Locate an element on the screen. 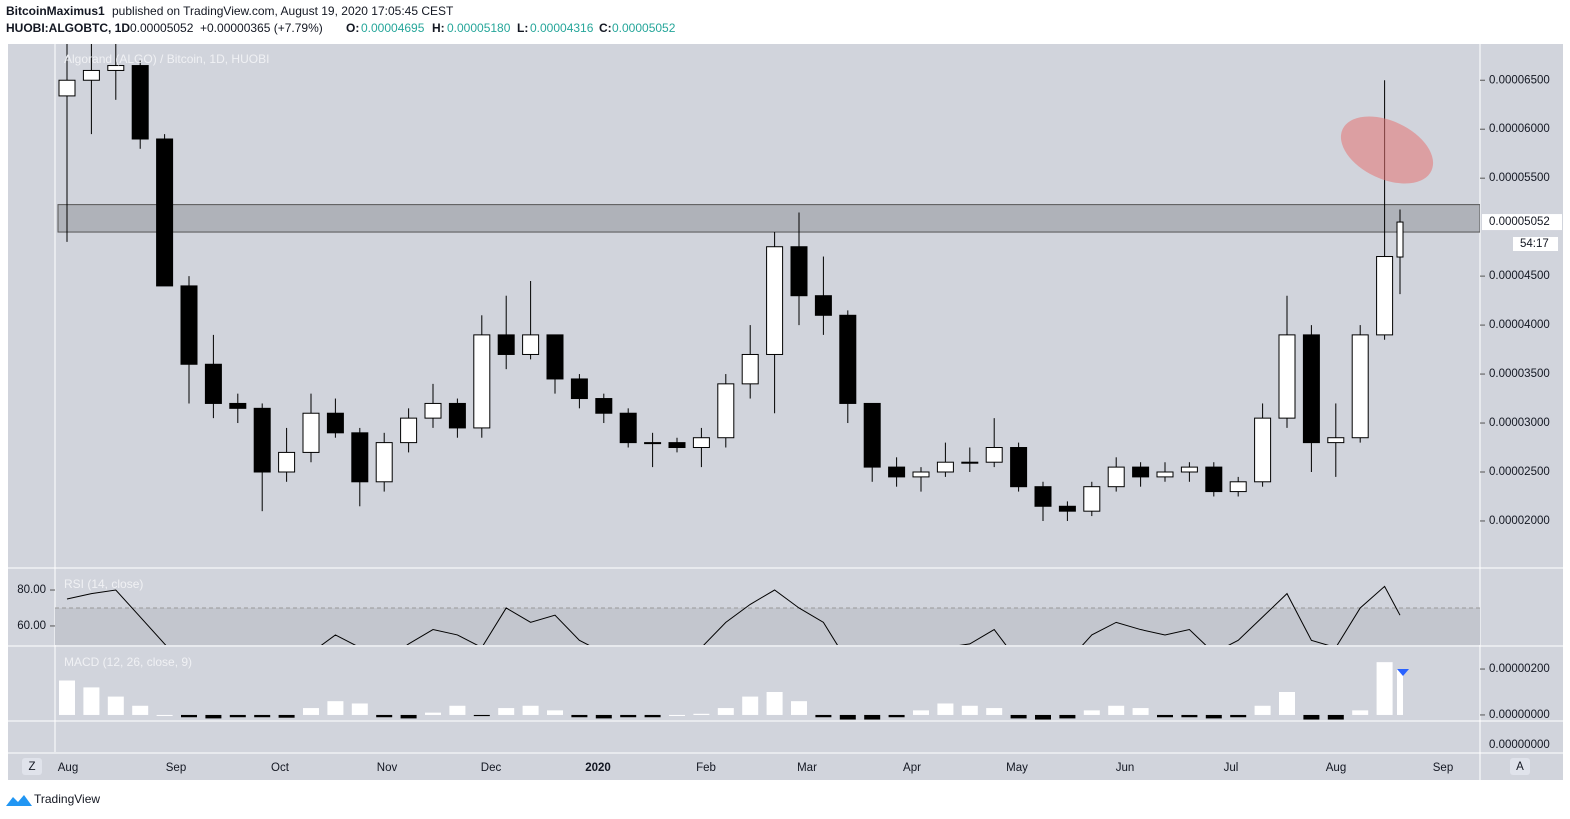  price-legend: Algorand (ALGO) / Bitcoin, 1D, HUOBI is located at coordinates (166, 59).